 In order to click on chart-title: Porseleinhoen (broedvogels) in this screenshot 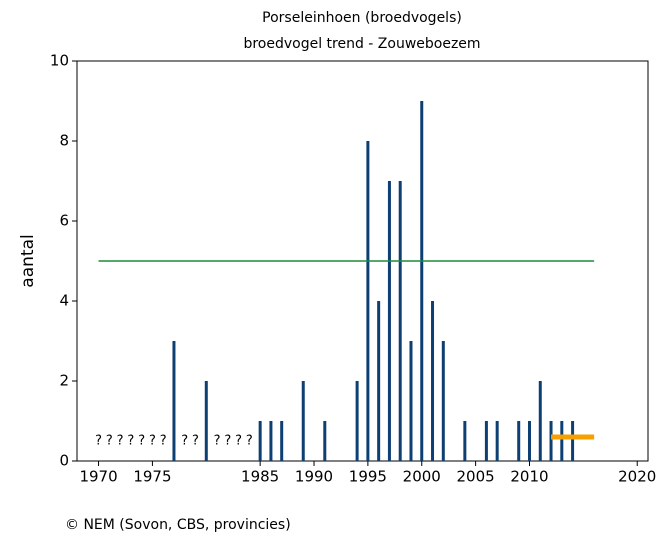, I will do `click(362, 18)`.